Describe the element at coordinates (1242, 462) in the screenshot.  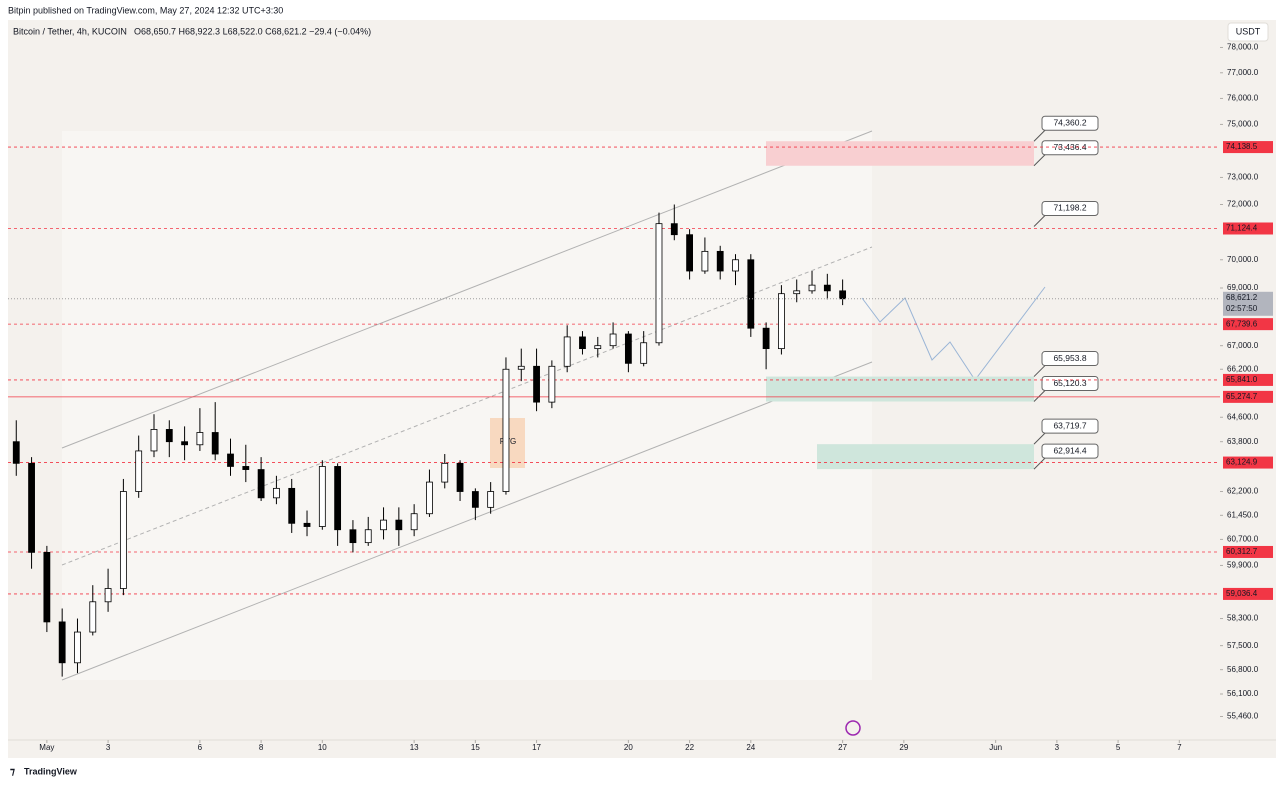
I see `level-tag-label: 63,124.9` at that location.